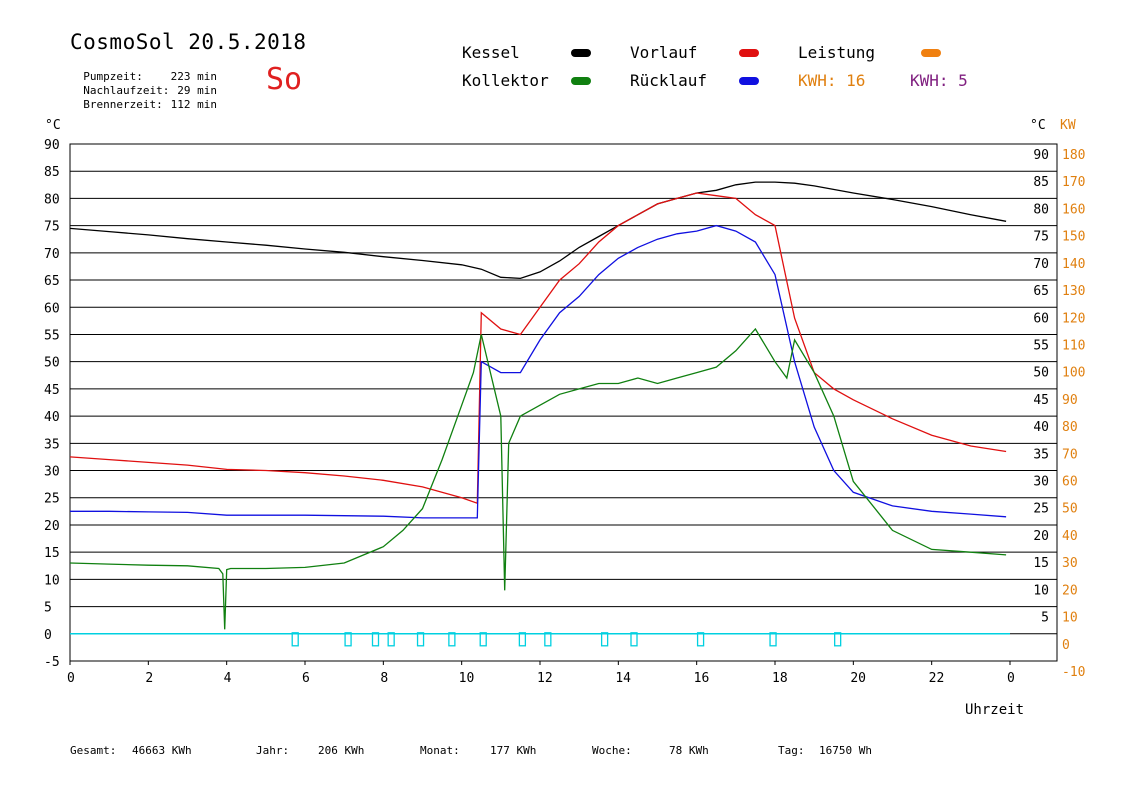 Image resolution: width=1148 pixels, height=812 pixels. I want to click on footer-label: Gesamt:, so click(93, 750).